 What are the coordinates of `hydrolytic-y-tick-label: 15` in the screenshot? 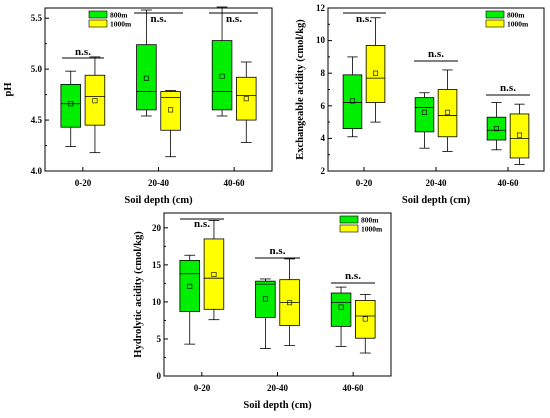 It's located at (157, 265).